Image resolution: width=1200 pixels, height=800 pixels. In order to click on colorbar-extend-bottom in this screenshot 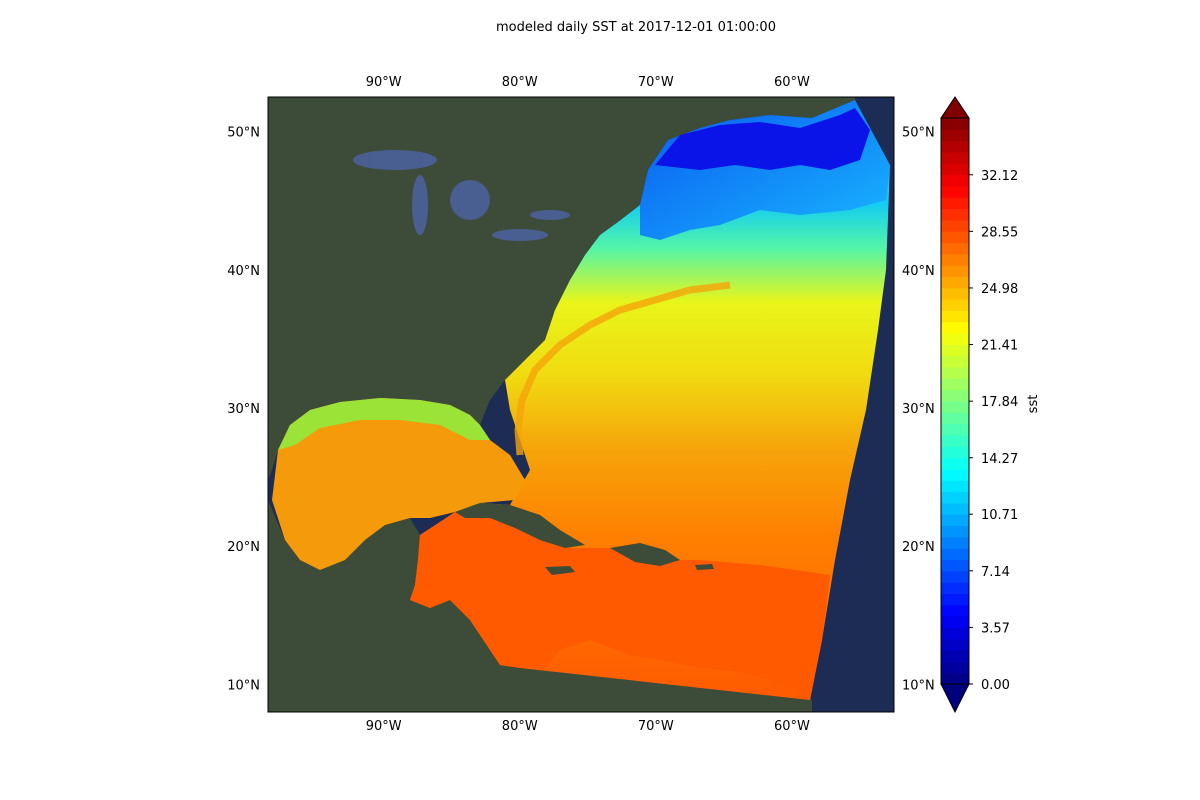, I will do `click(955, 698)`.